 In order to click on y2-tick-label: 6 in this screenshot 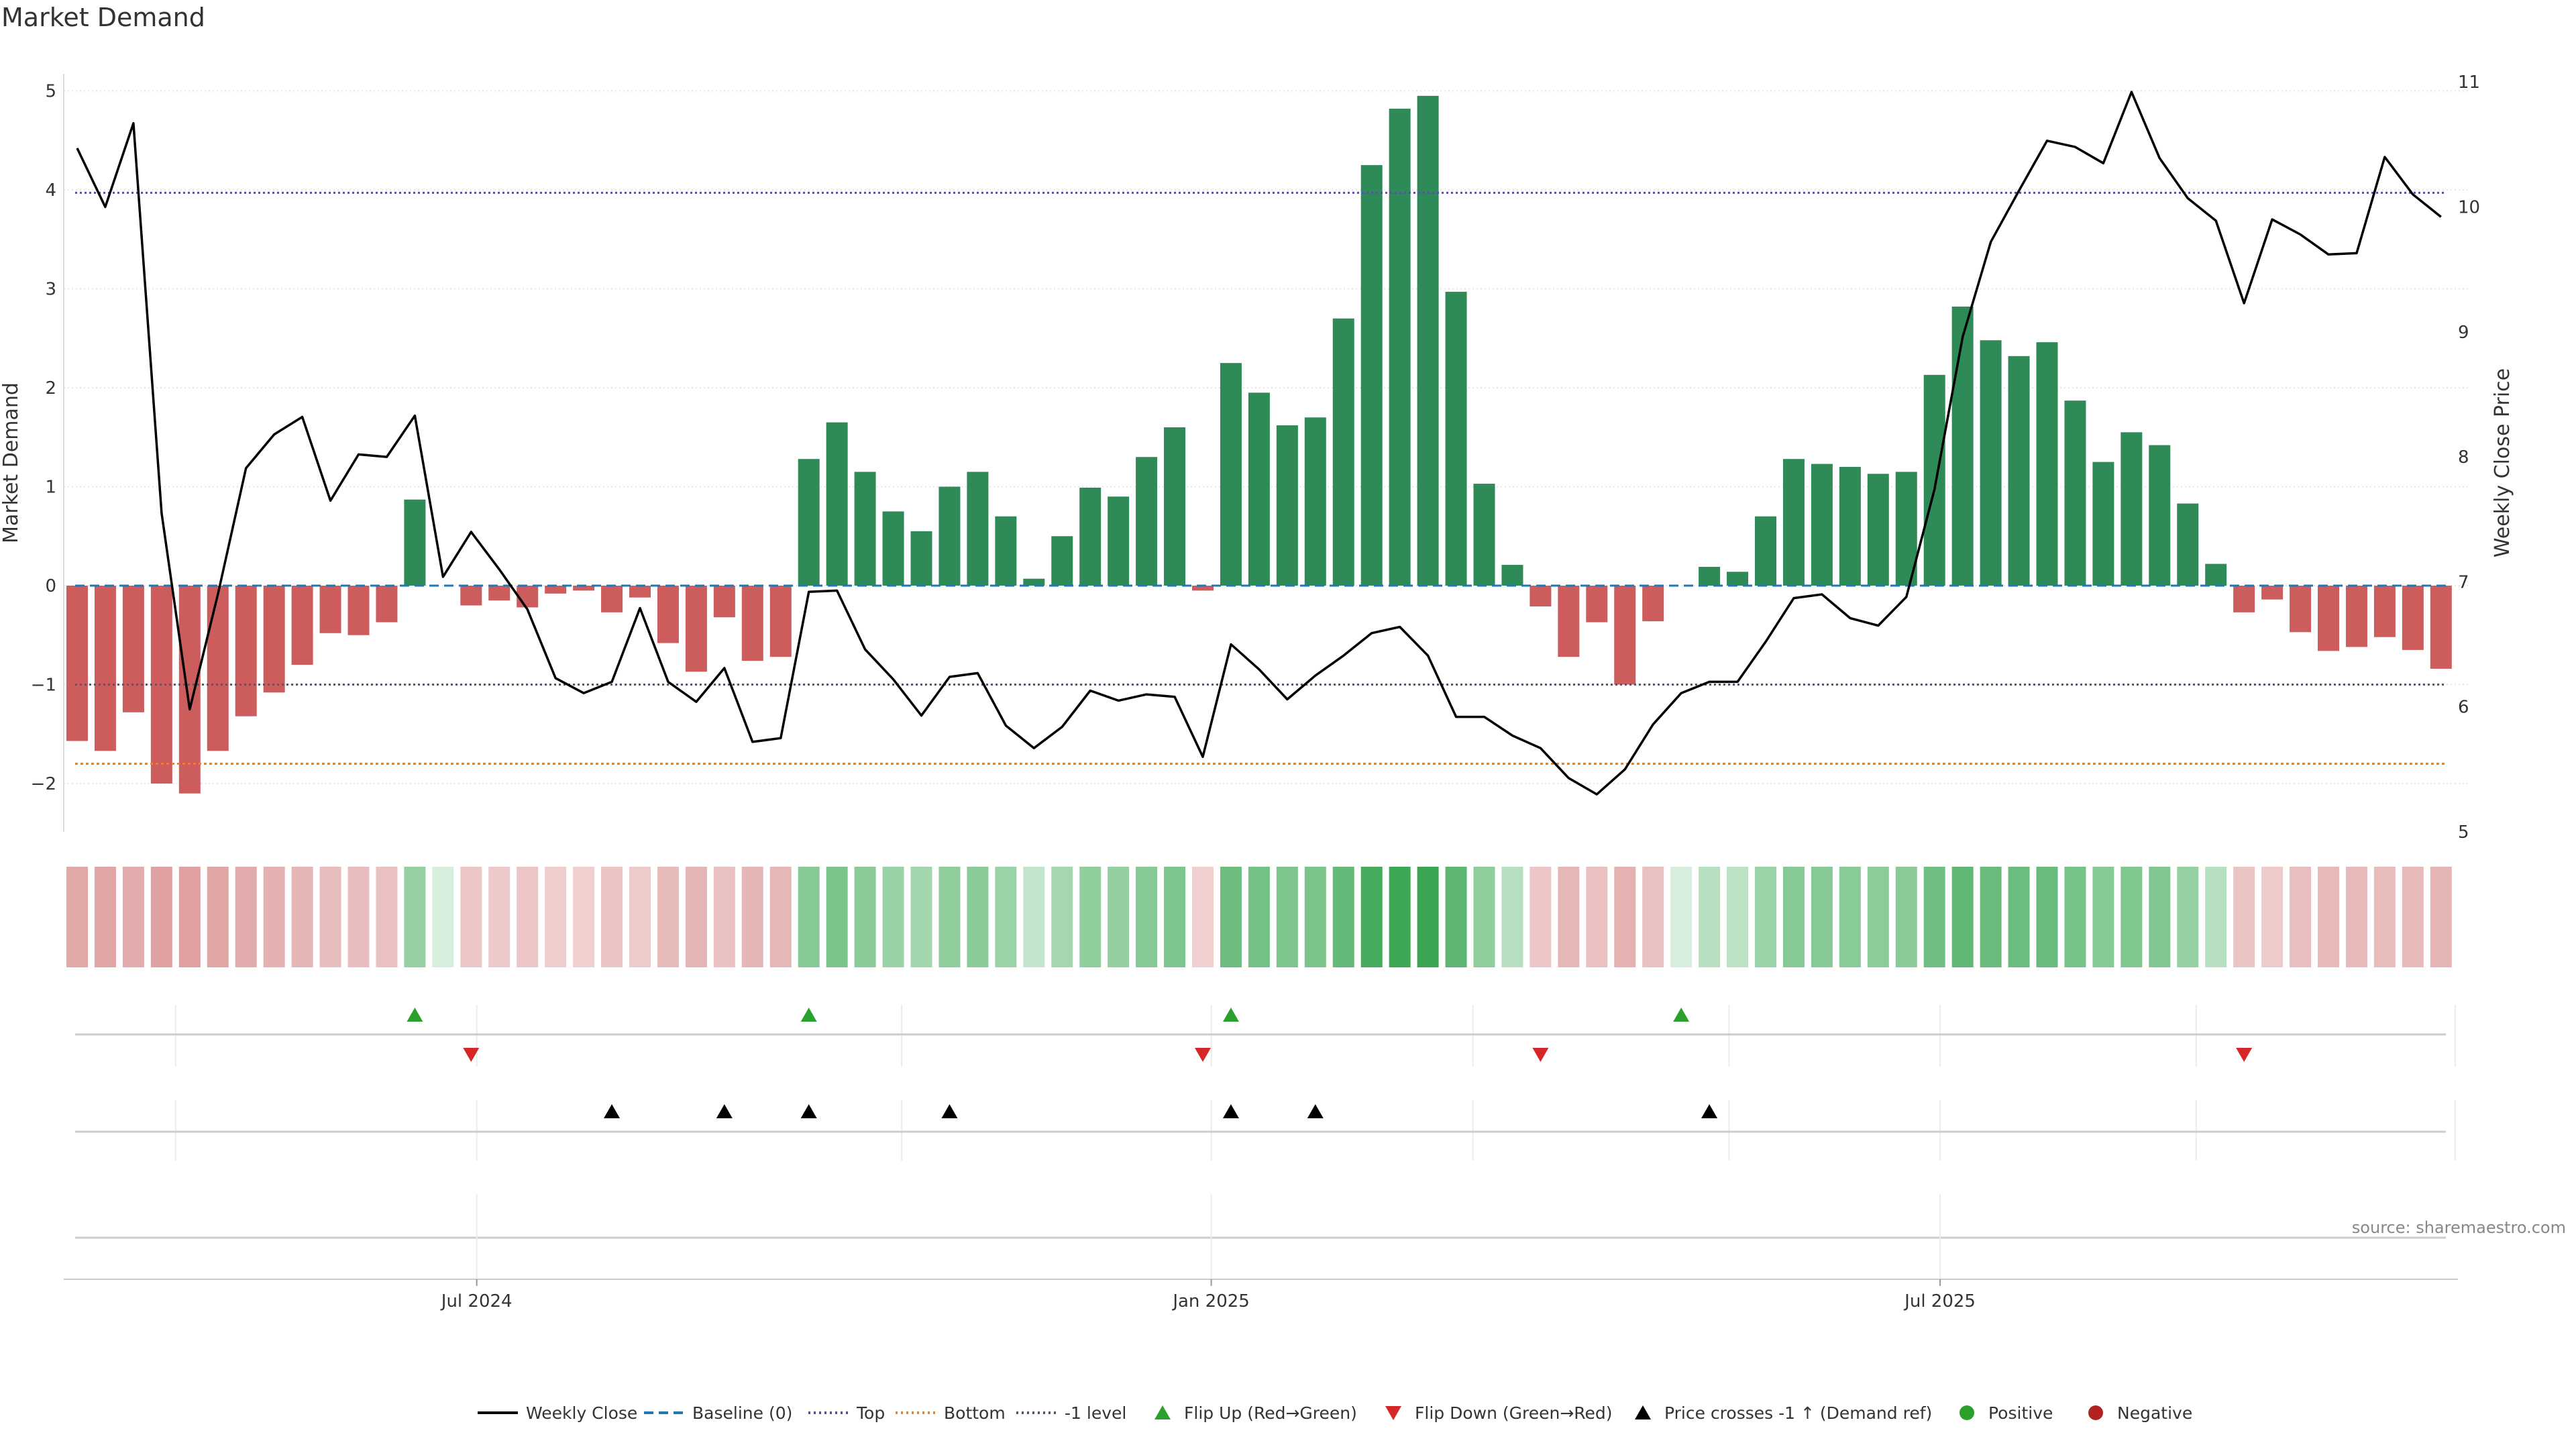, I will do `click(2463, 708)`.